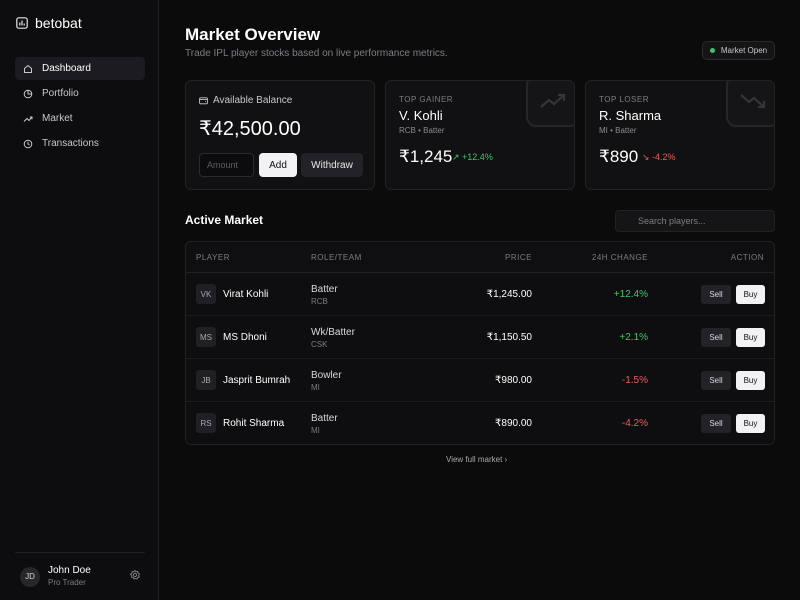 The height and width of the screenshot is (600, 800). What do you see at coordinates (477, 459) in the screenshot?
I see `view-full-market-link: View full market ›` at bounding box center [477, 459].